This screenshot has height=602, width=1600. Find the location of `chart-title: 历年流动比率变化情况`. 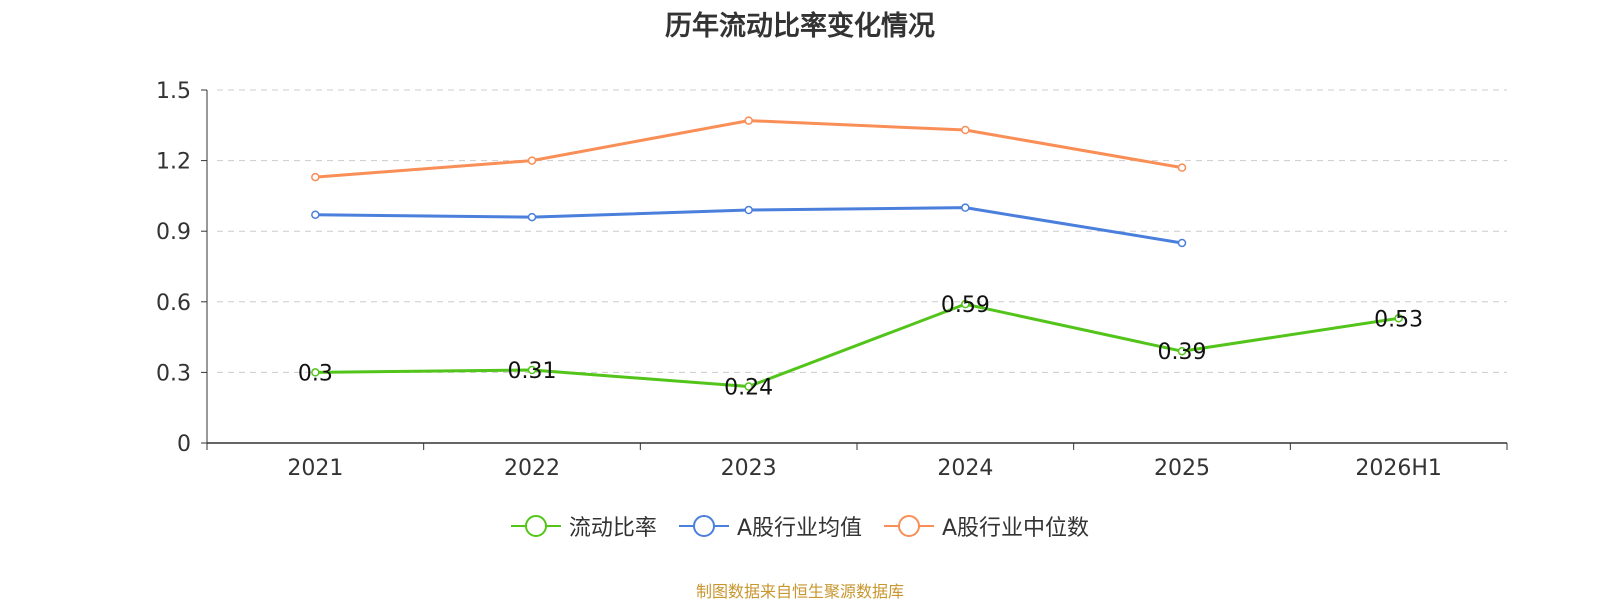

chart-title: 历年流动比率变化情况 is located at coordinates (800, 26).